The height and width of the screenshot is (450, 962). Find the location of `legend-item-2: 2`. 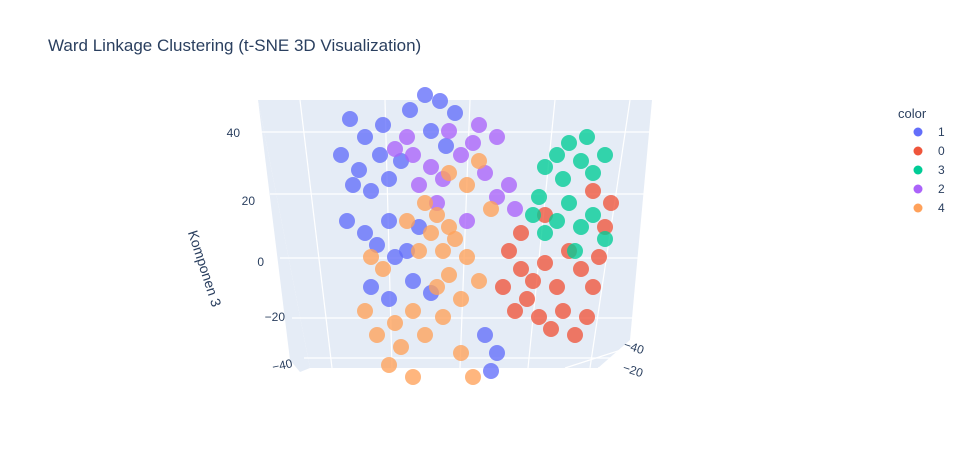

legend-item-2: 2 is located at coordinates (929, 189).